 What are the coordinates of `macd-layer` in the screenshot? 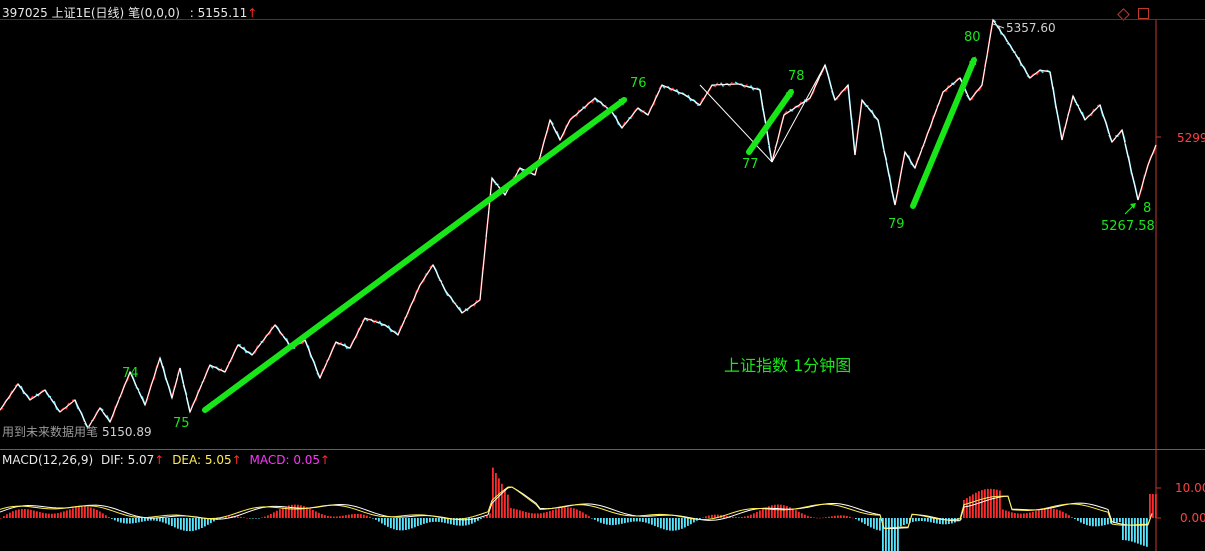 It's located at (578, 509).